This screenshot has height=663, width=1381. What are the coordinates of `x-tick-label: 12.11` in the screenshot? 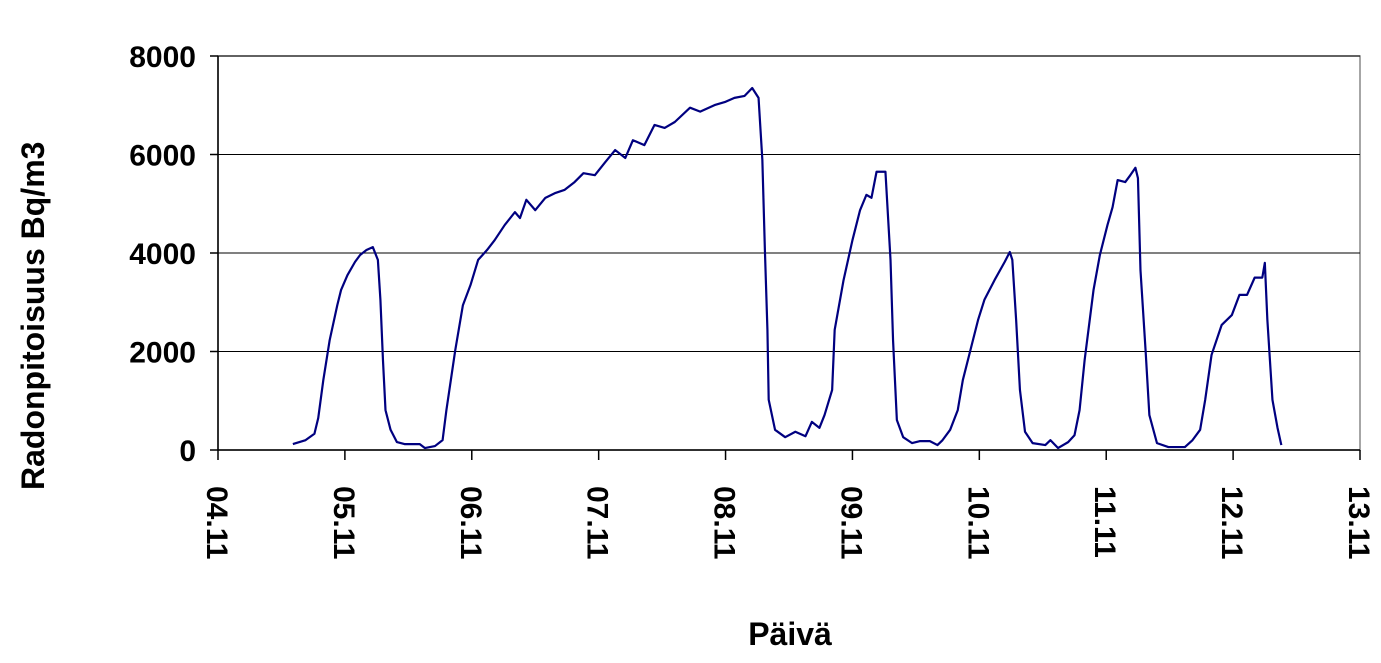 It's located at (1231, 522).